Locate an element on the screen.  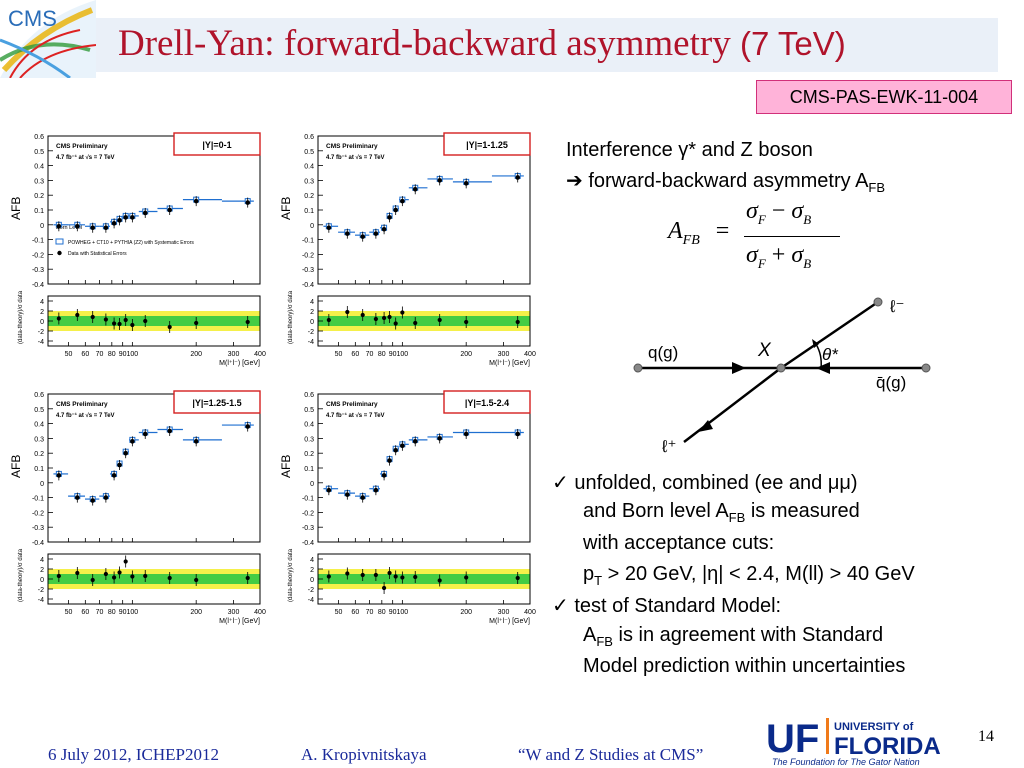
theta-label: θ* is located at coordinates (830, 354).